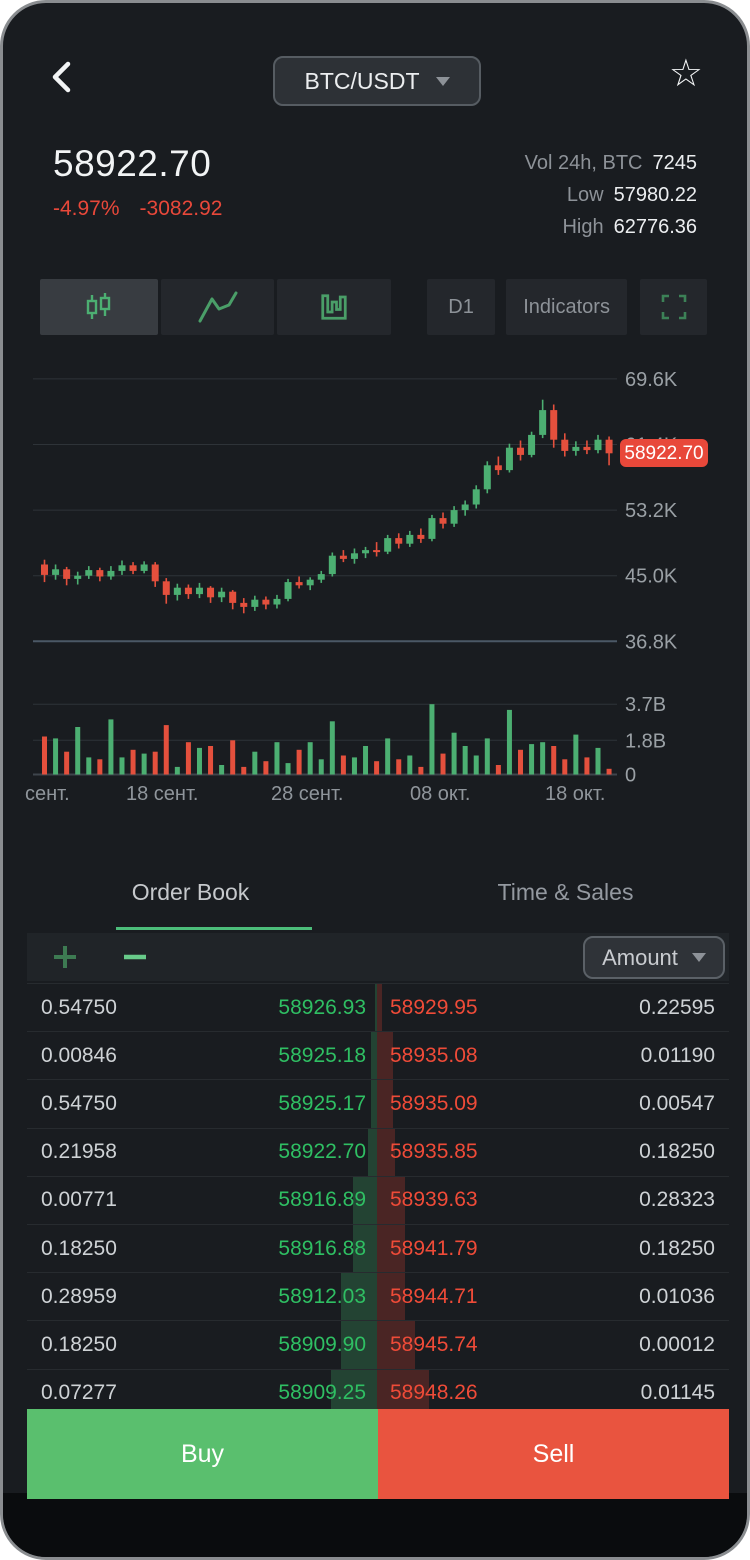 This screenshot has width=750, height=1560. What do you see at coordinates (434, 1055) in the screenshot?
I see `ask-price: 58935.08` at bounding box center [434, 1055].